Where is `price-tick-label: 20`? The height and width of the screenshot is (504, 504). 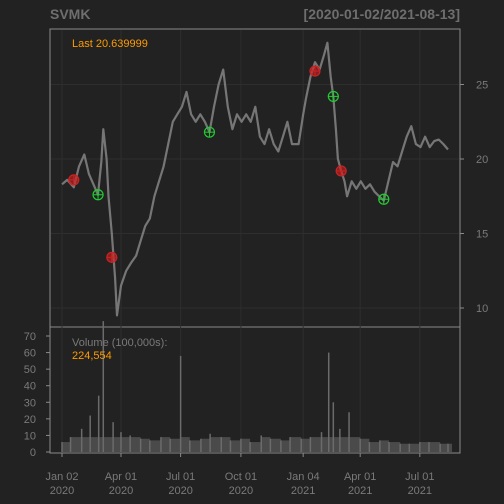 price-tick-label: 20 is located at coordinates (482, 160).